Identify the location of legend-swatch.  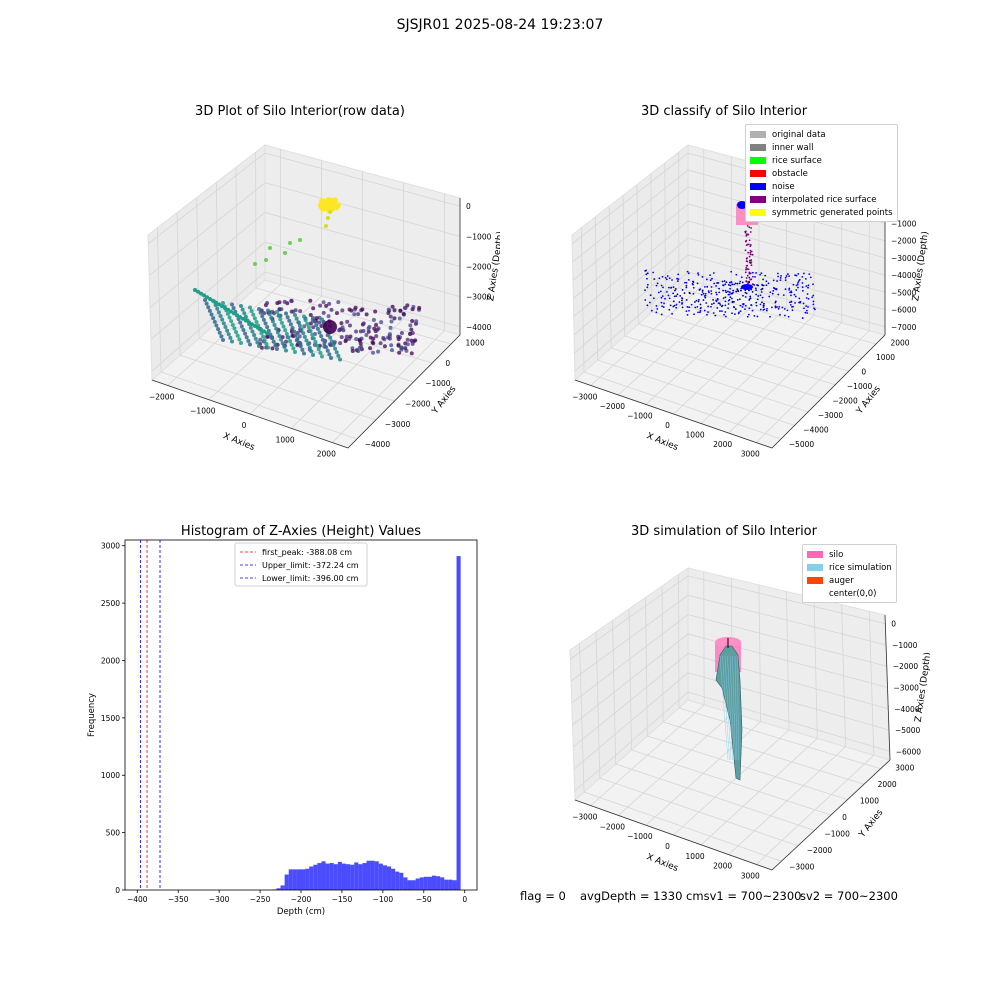
(815, 567).